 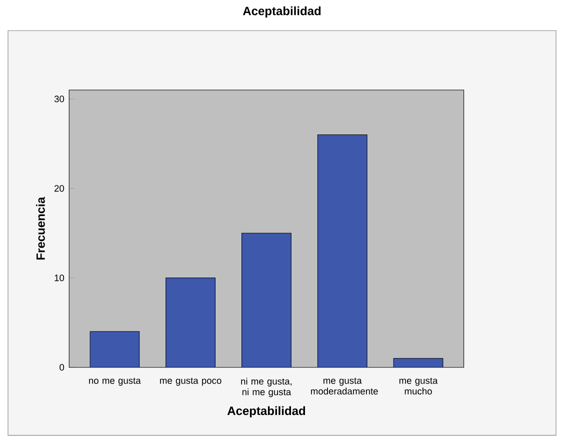 What do you see at coordinates (281, 12) in the screenshot?
I see `chart-title: Aceptabilidad` at bounding box center [281, 12].